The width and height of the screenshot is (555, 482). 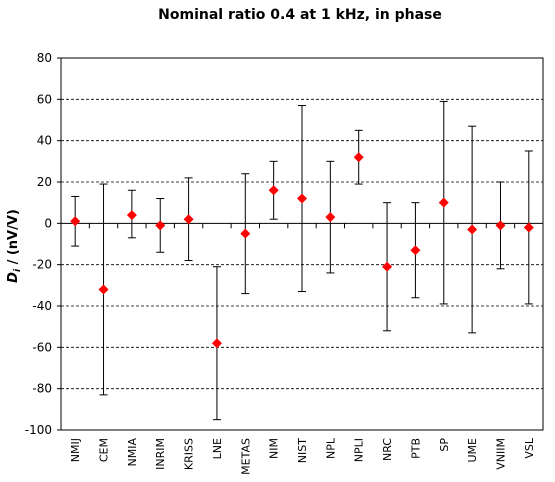 I want to click on y-tick-label: 20, so click(x=44, y=182).